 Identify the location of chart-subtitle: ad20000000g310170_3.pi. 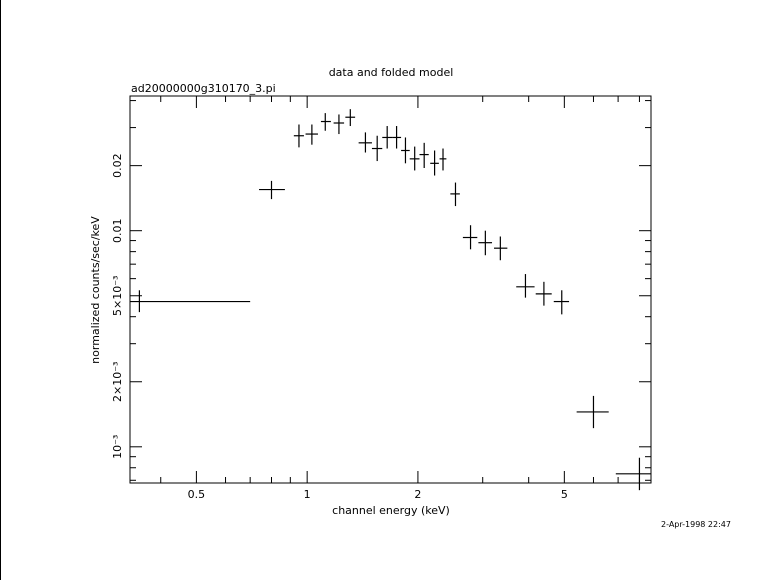
(203, 88).